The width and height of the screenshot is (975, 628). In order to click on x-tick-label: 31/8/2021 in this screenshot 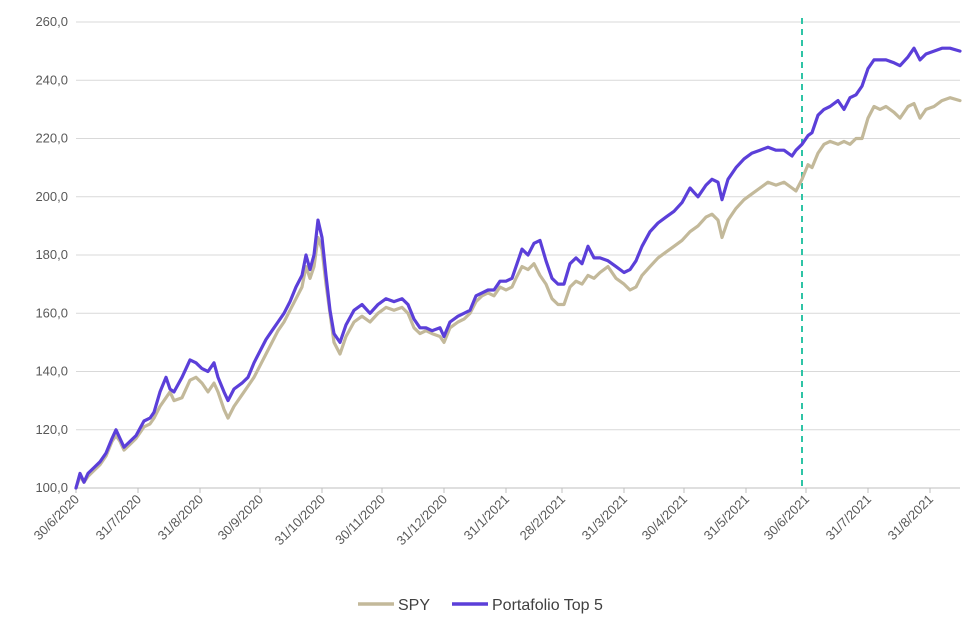, I will do `click(911, 518)`.